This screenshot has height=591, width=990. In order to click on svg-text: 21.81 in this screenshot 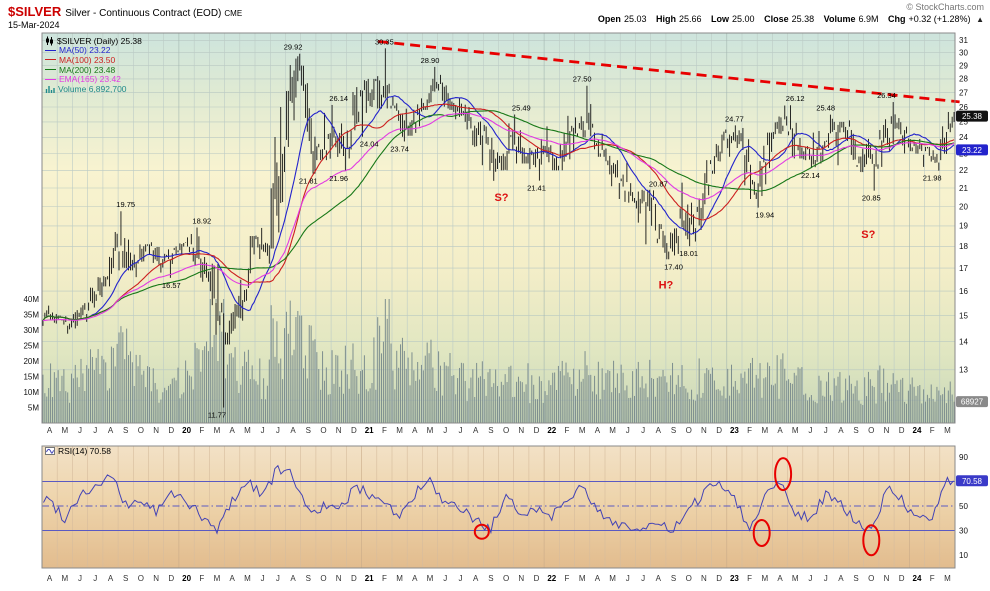, I will do `click(308, 181)`.